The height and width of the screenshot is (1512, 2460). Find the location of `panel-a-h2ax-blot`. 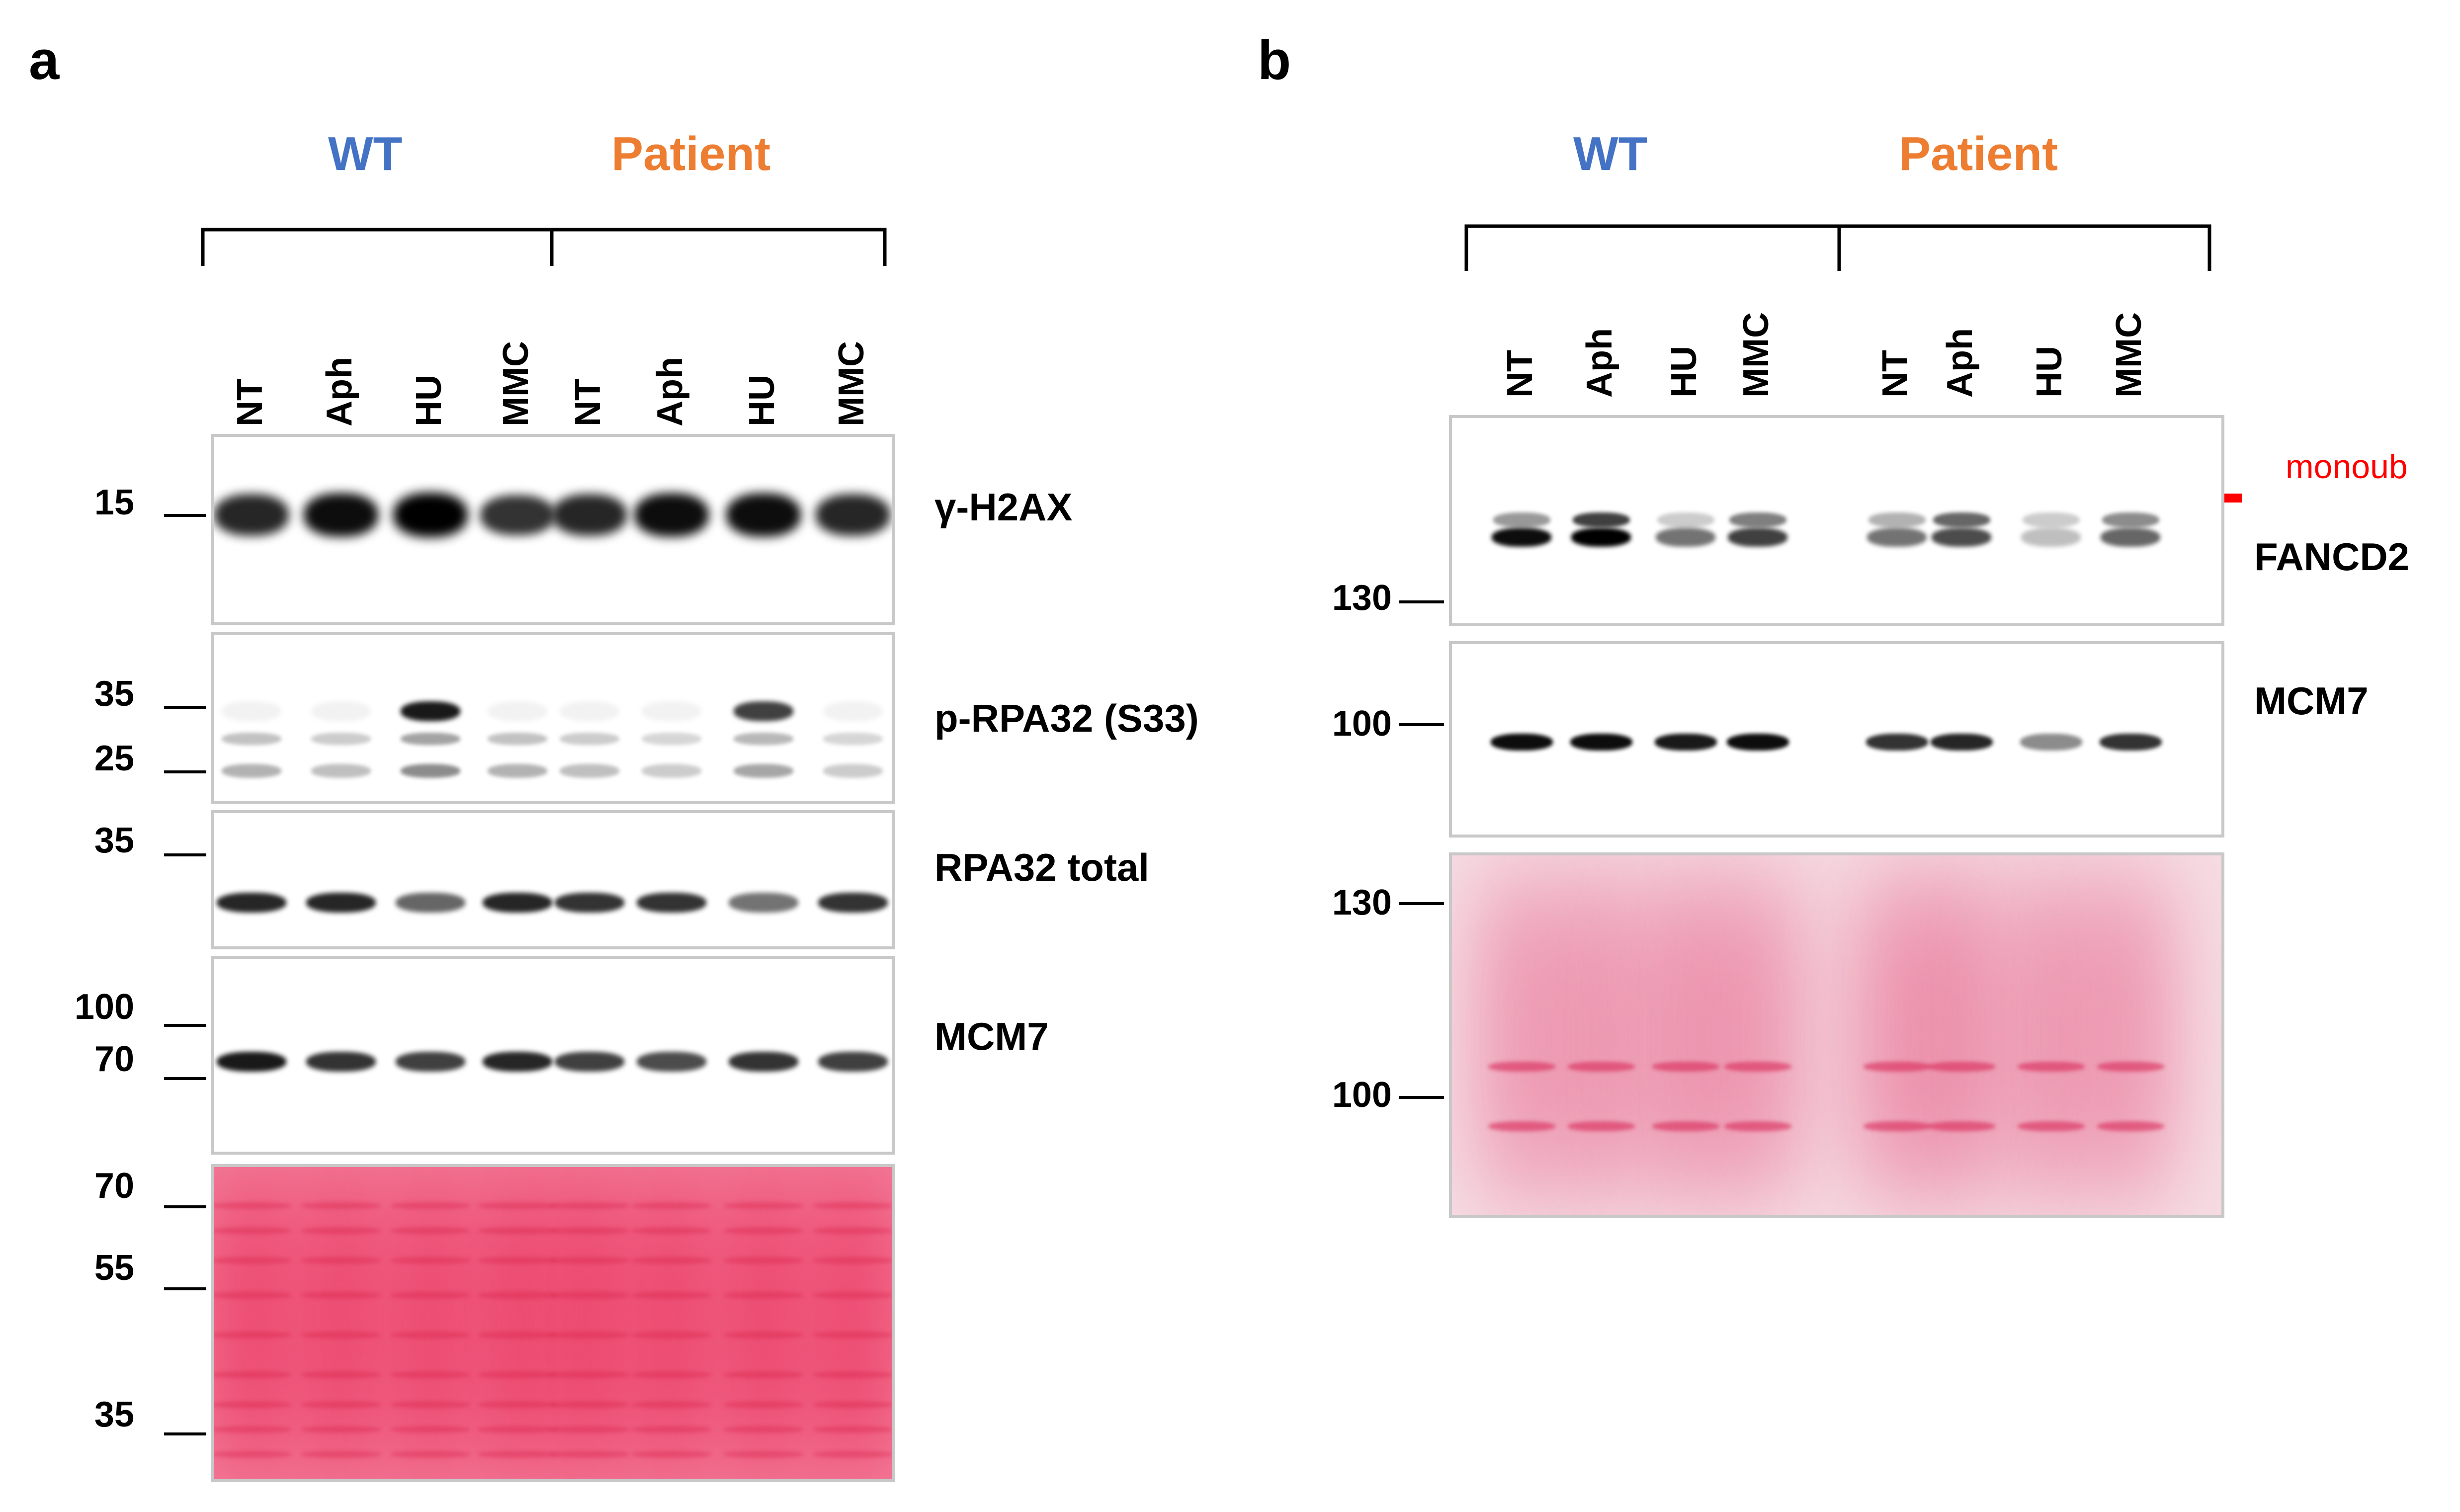

panel-a-h2ax-blot is located at coordinates (553, 529).